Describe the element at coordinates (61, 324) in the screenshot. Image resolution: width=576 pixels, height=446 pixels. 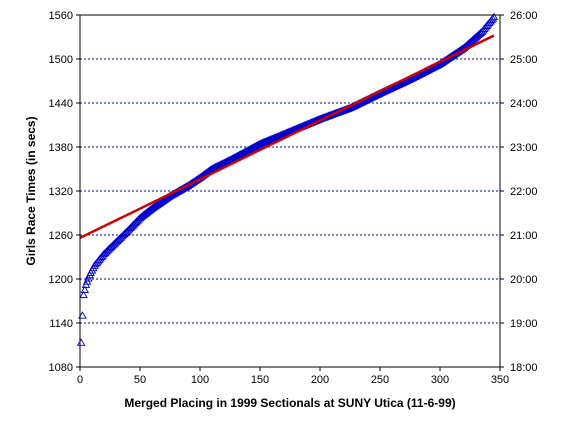
I see `y-tick-label: 1140` at that location.